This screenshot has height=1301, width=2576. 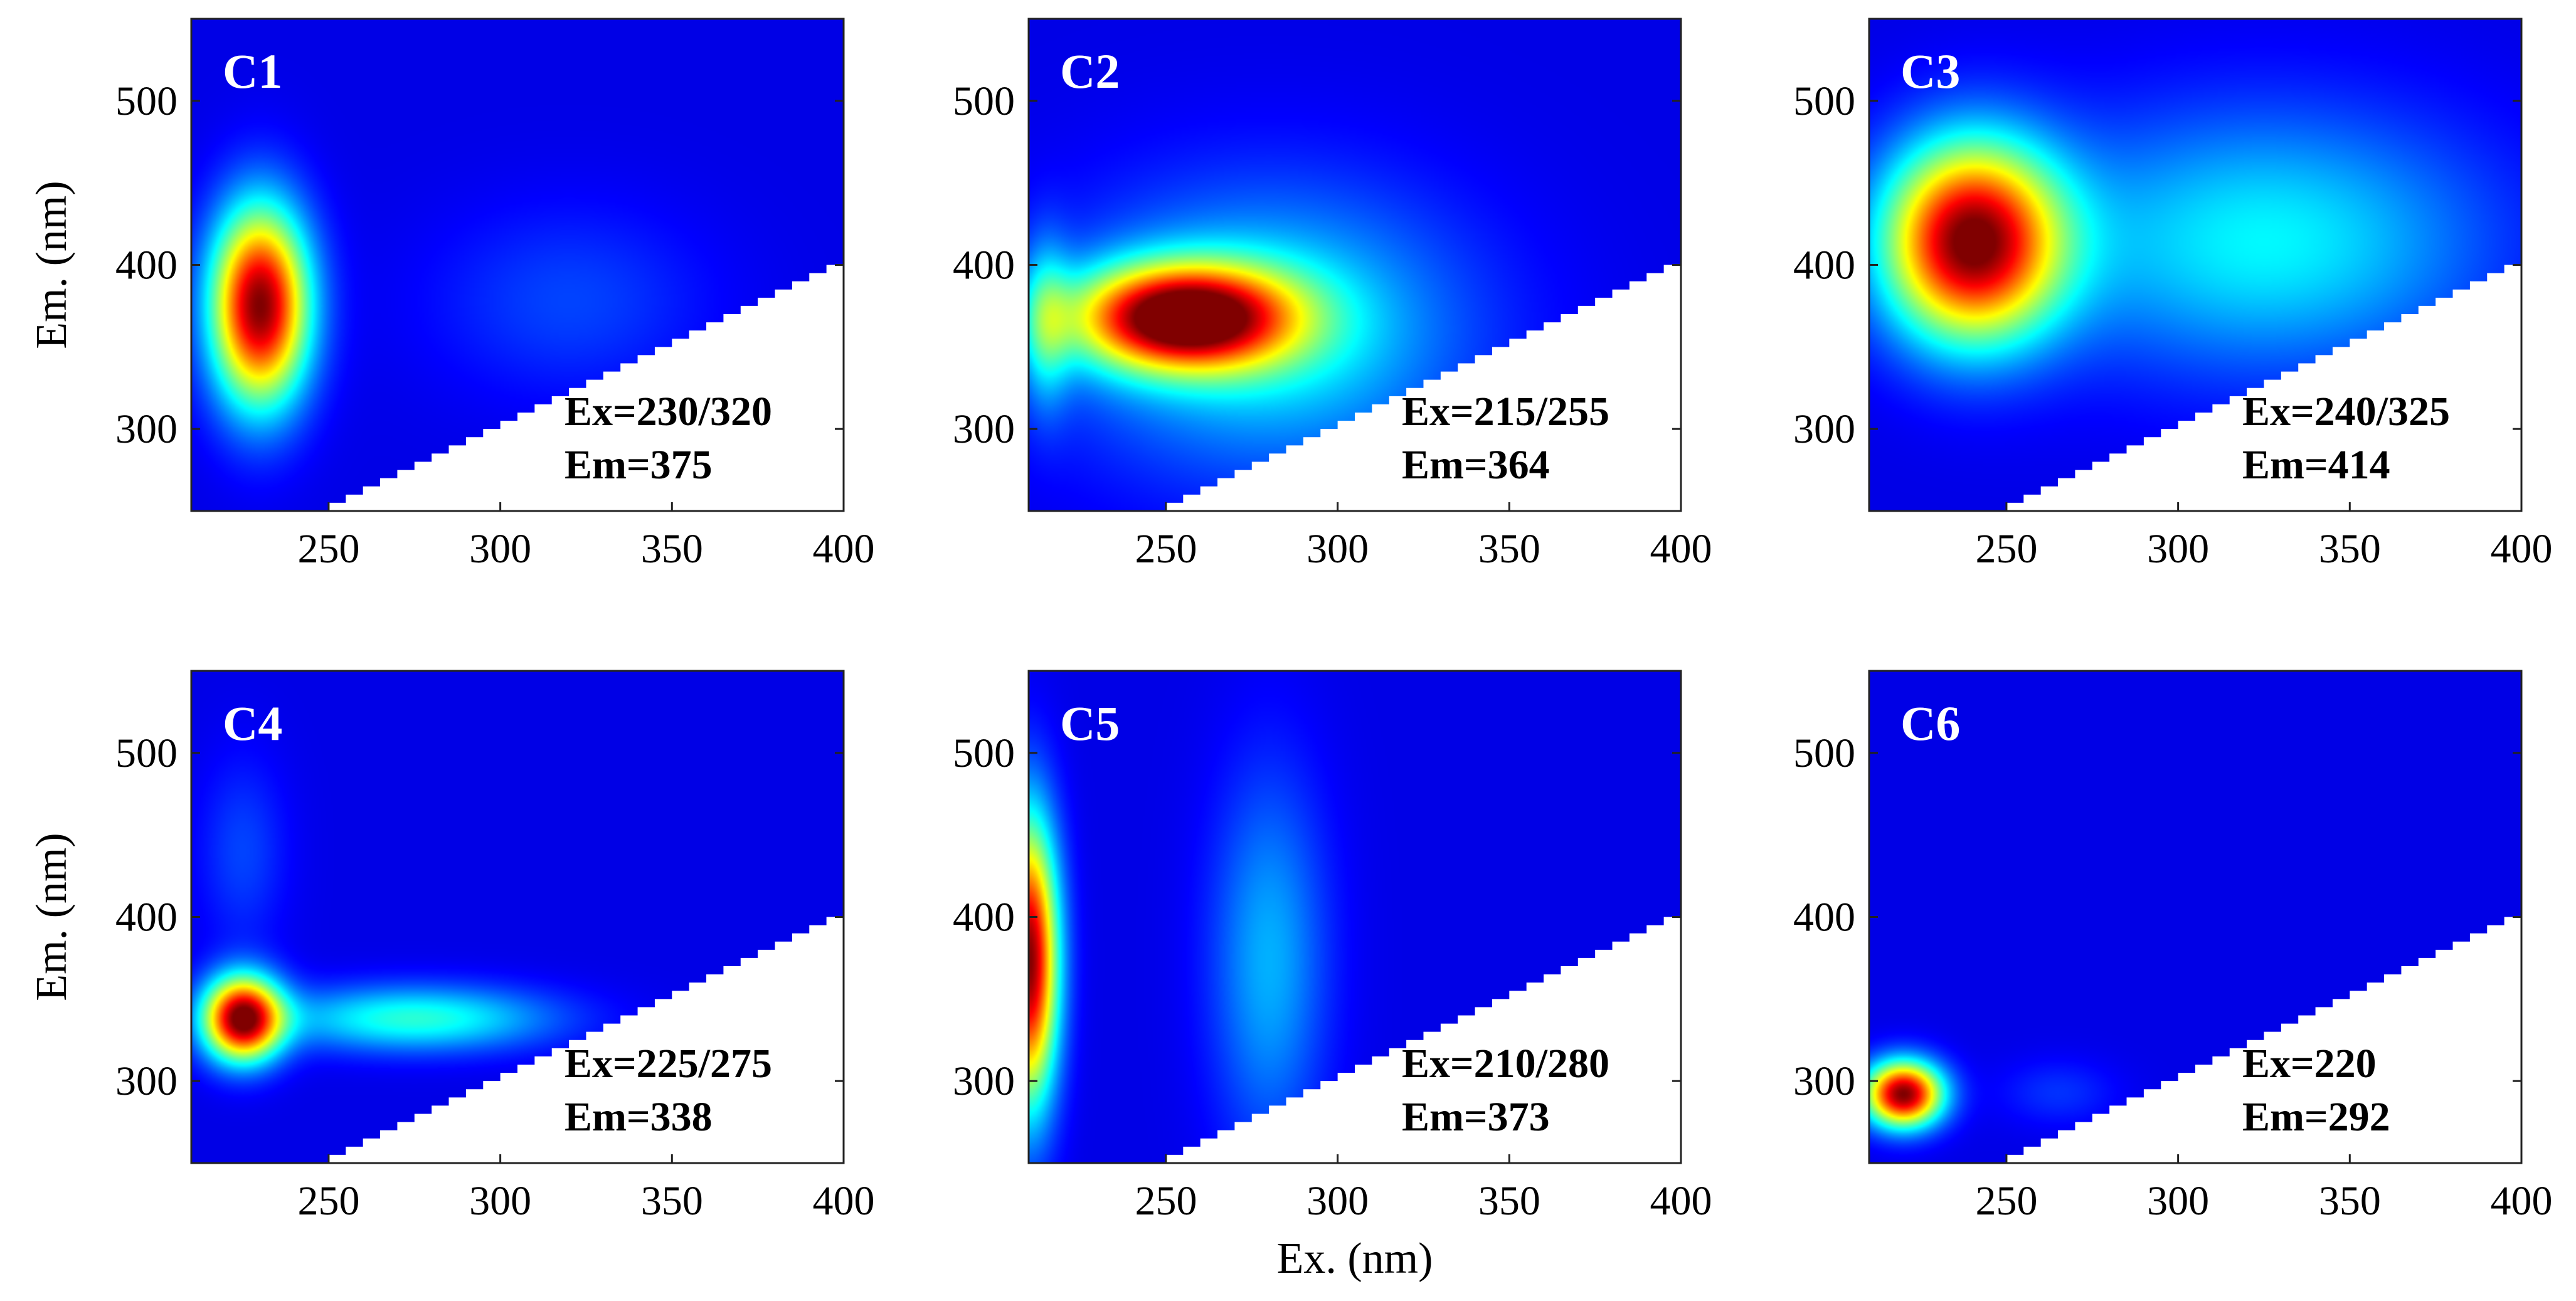 I want to click on peak-annotation: Ex=240/325, so click(x=2346, y=412).